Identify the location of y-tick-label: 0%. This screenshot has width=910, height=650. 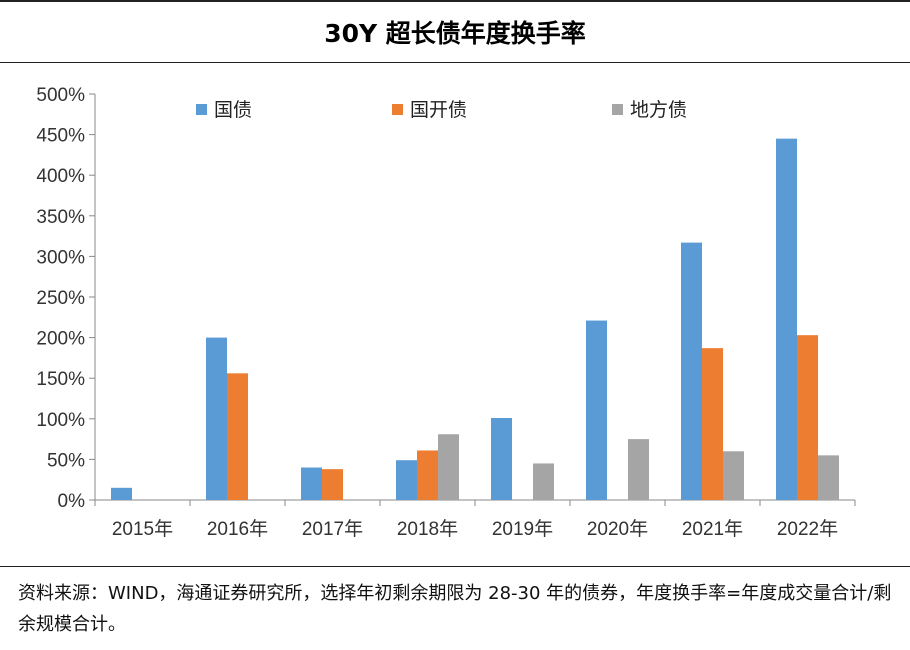
(72, 501).